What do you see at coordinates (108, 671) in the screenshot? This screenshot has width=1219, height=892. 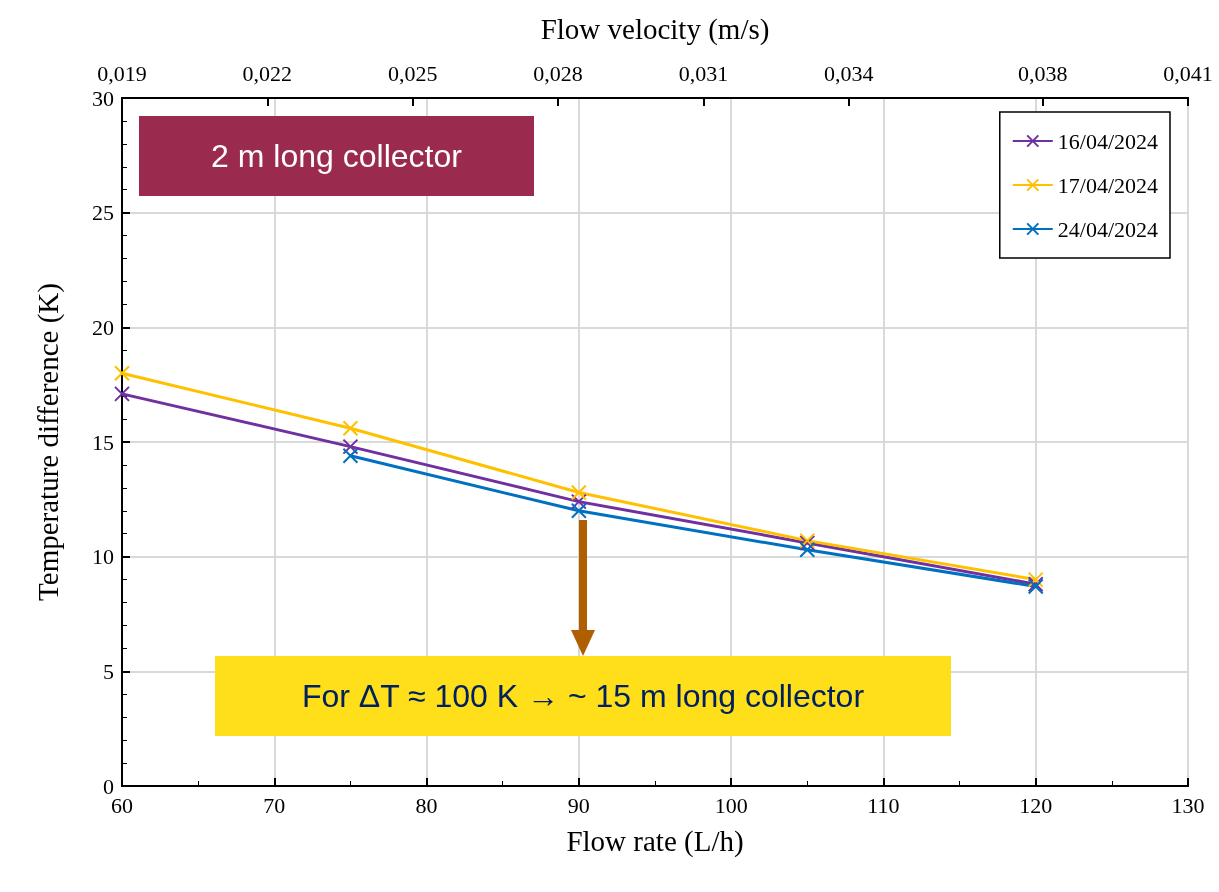 I see `y-tick-label: 5` at bounding box center [108, 671].